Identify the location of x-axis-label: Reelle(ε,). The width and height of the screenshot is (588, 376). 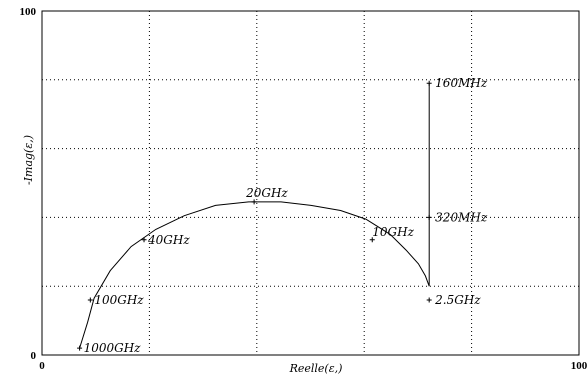
(316, 368).